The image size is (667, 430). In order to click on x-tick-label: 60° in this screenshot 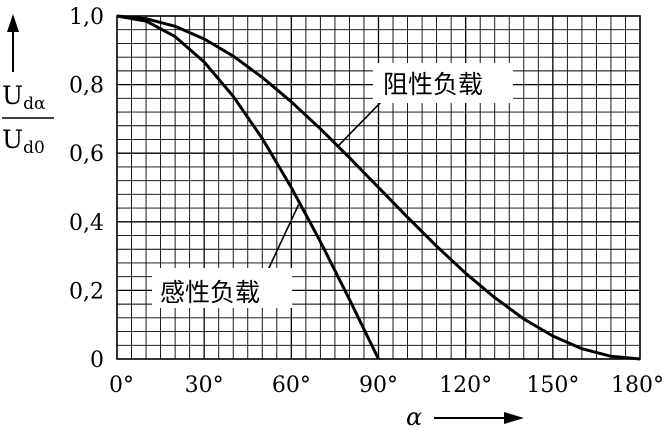, I will do `click(291, 385)`.